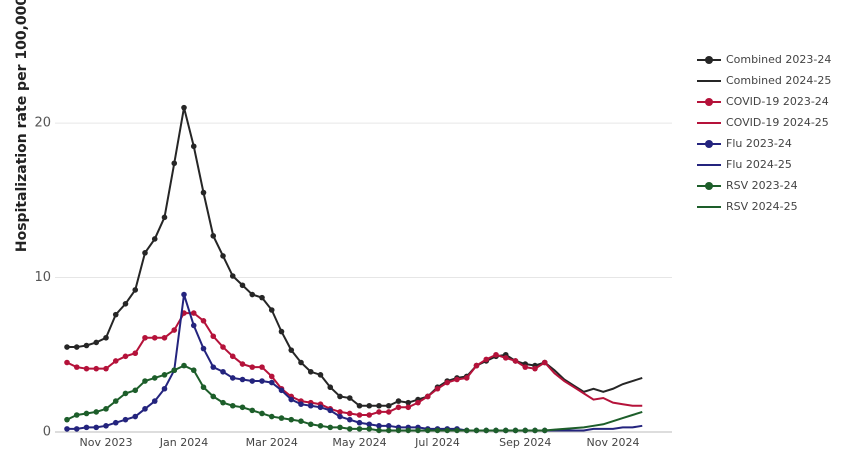  I want to click on legend-label: Combined 2023-24, so click(778, 59).